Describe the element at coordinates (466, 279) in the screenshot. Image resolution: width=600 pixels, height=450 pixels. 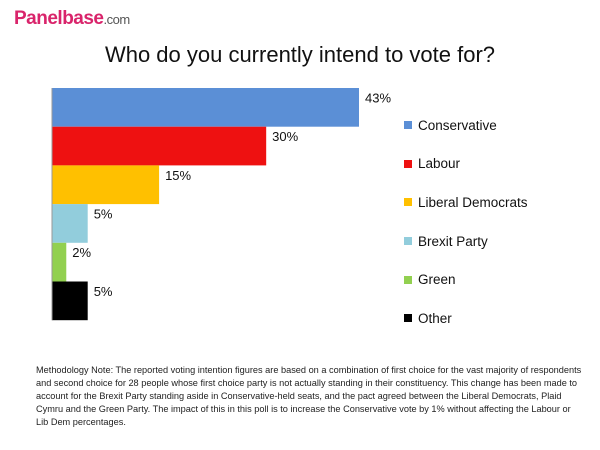
I see `legend-item: Green` at that location.